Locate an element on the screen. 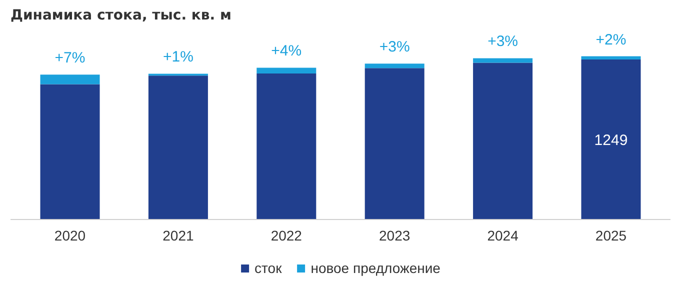  x-tick-label: 2023 is located at coordinates (394, 236).